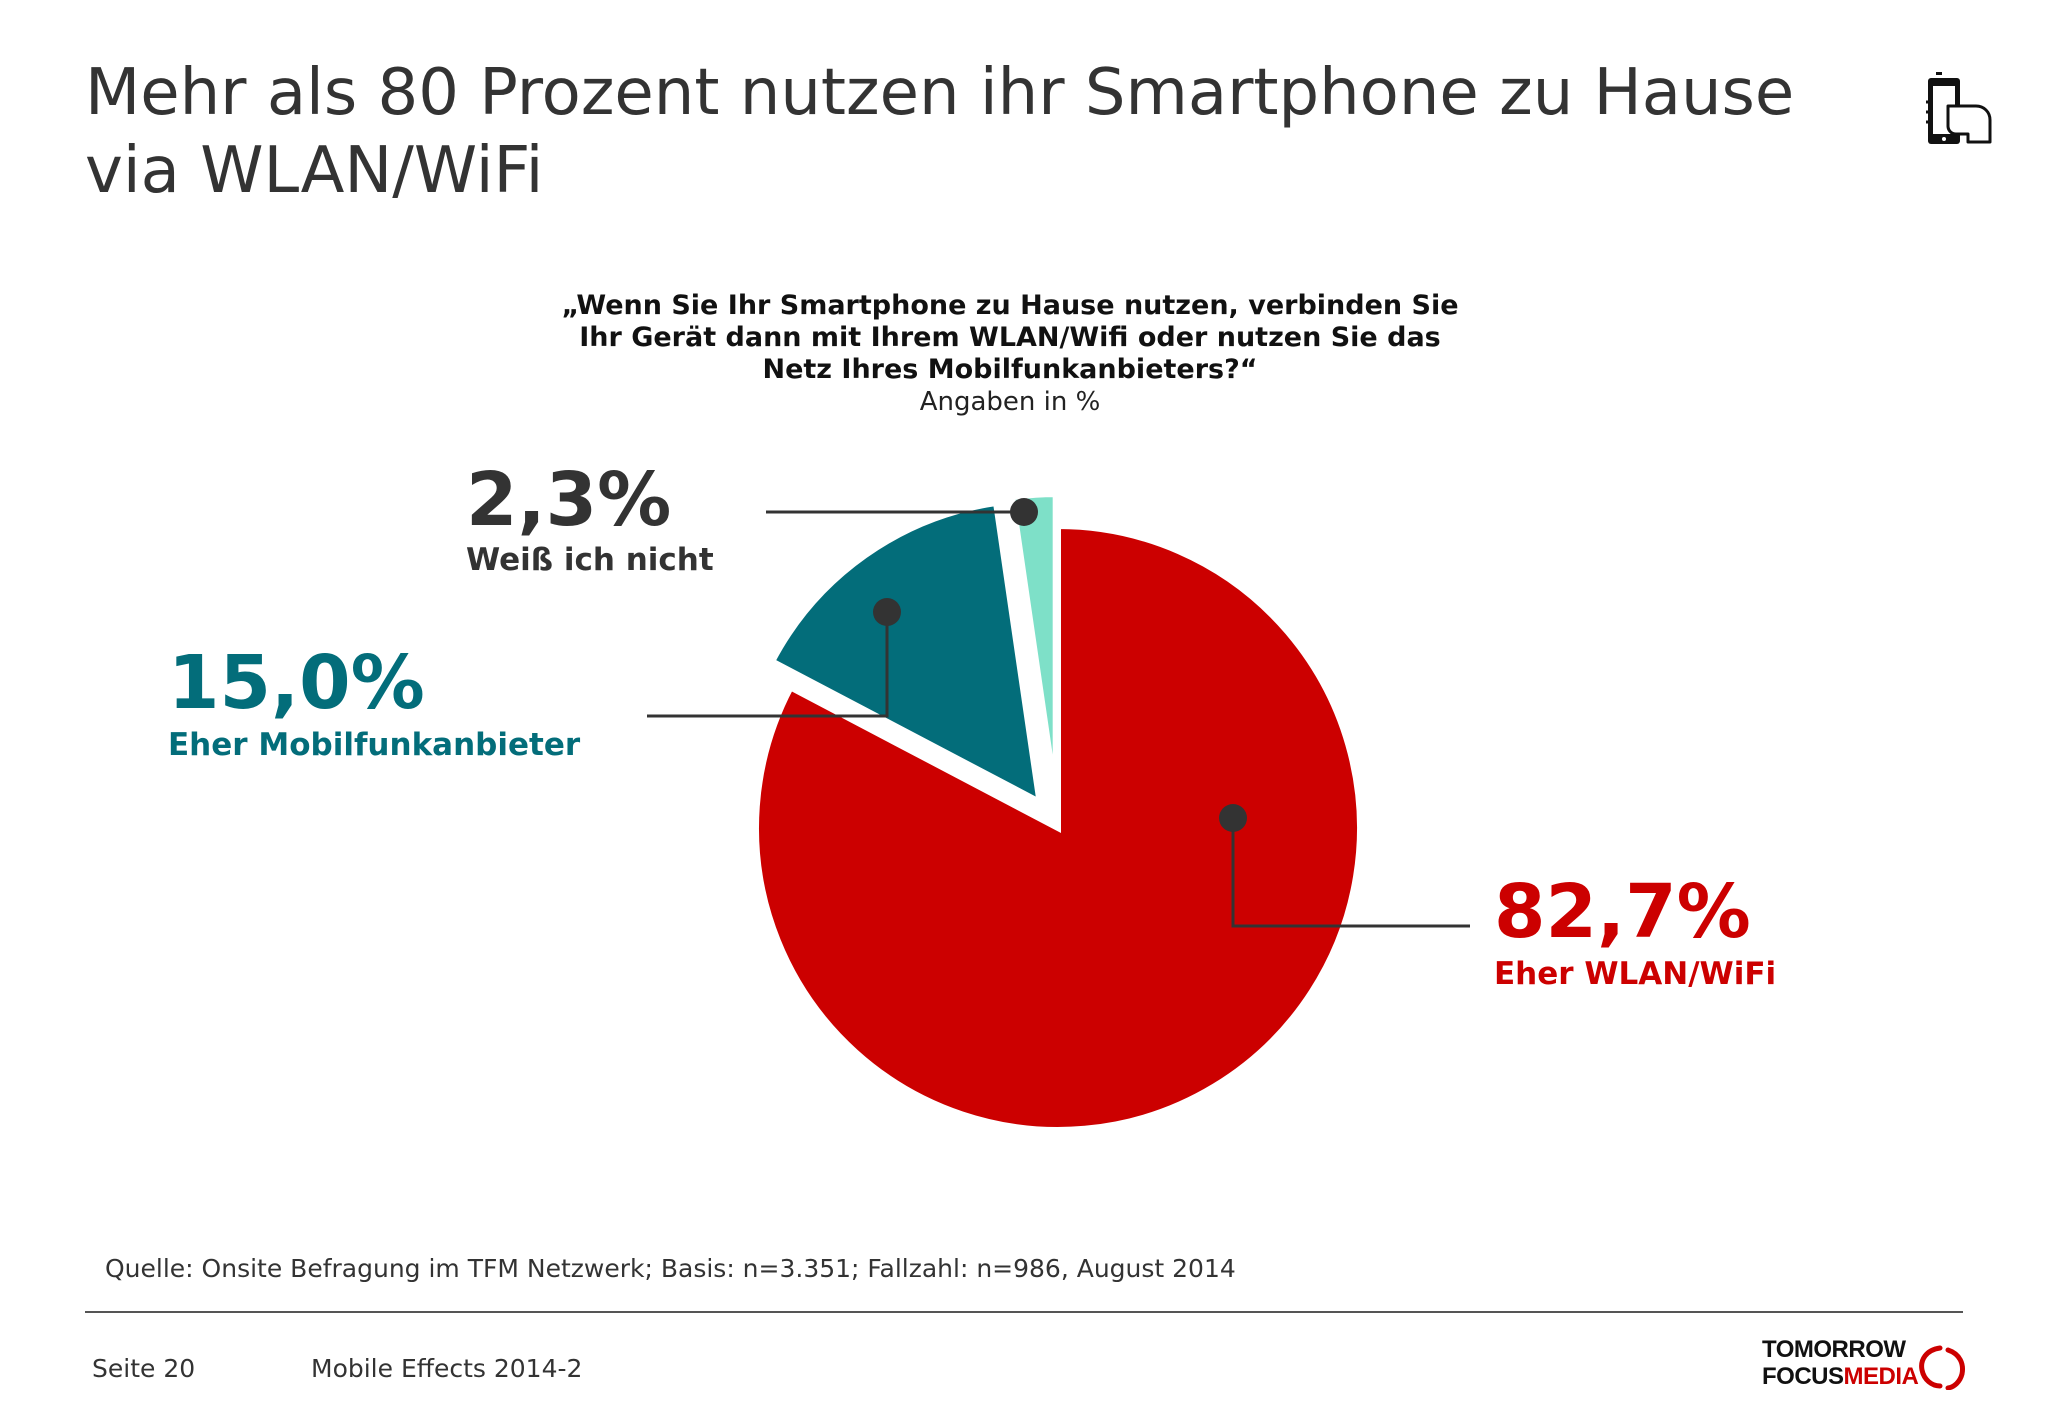 Image resolution: width=2048 pixels, height=1418 pixels. Describe the element at coordinates (296, 683) in the screenshot. I see `value-label-mobil: 15,0%` at that location.